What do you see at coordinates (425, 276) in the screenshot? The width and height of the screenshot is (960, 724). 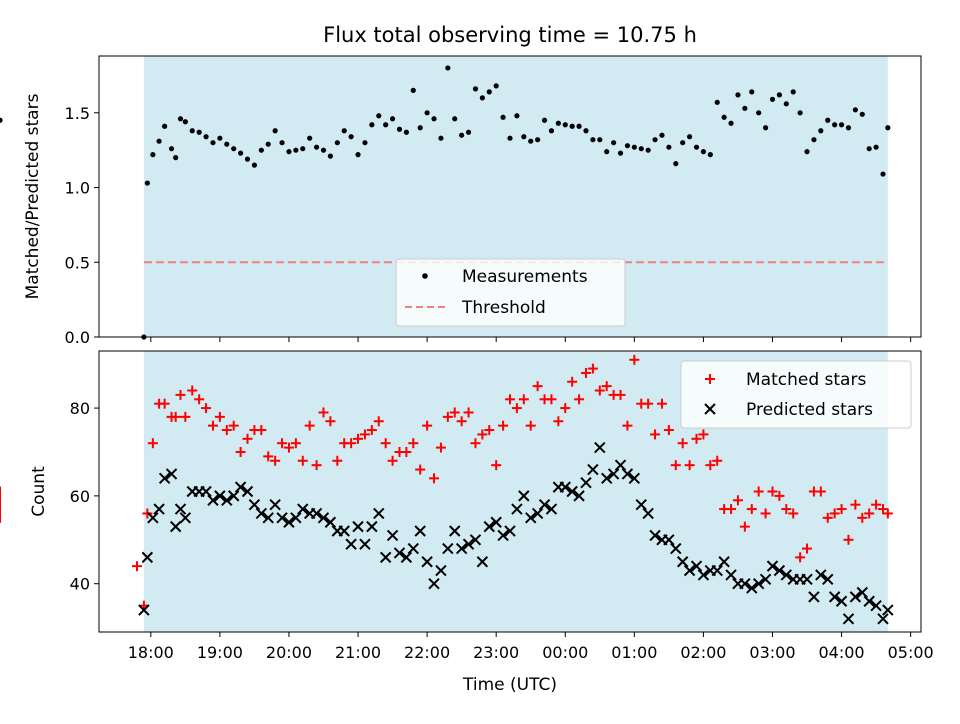 I see `legend-measurements-marker` at bounding box center [425, 276].